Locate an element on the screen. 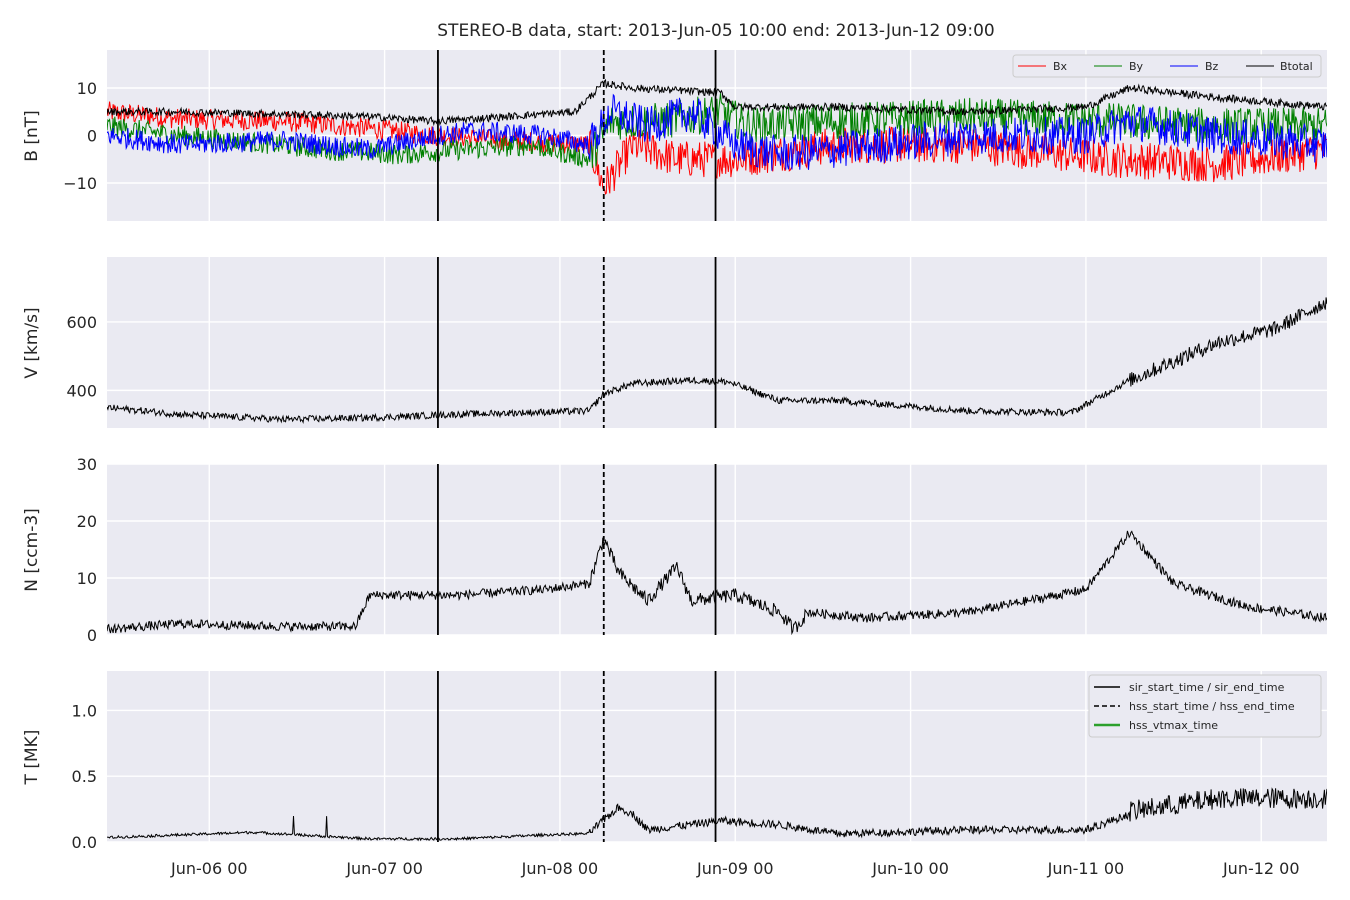  xtick-label: Jun-10 00 is located at coordinates (910, 868).